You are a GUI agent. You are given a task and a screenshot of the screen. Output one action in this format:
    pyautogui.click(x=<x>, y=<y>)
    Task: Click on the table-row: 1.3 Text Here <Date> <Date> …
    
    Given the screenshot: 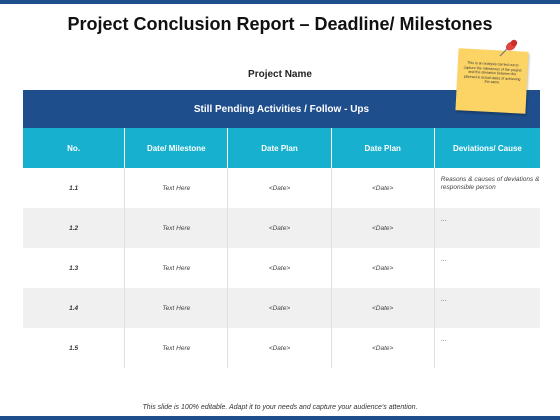 What is the action you would take?
    pyautogui.click(x=281, y=268)
    